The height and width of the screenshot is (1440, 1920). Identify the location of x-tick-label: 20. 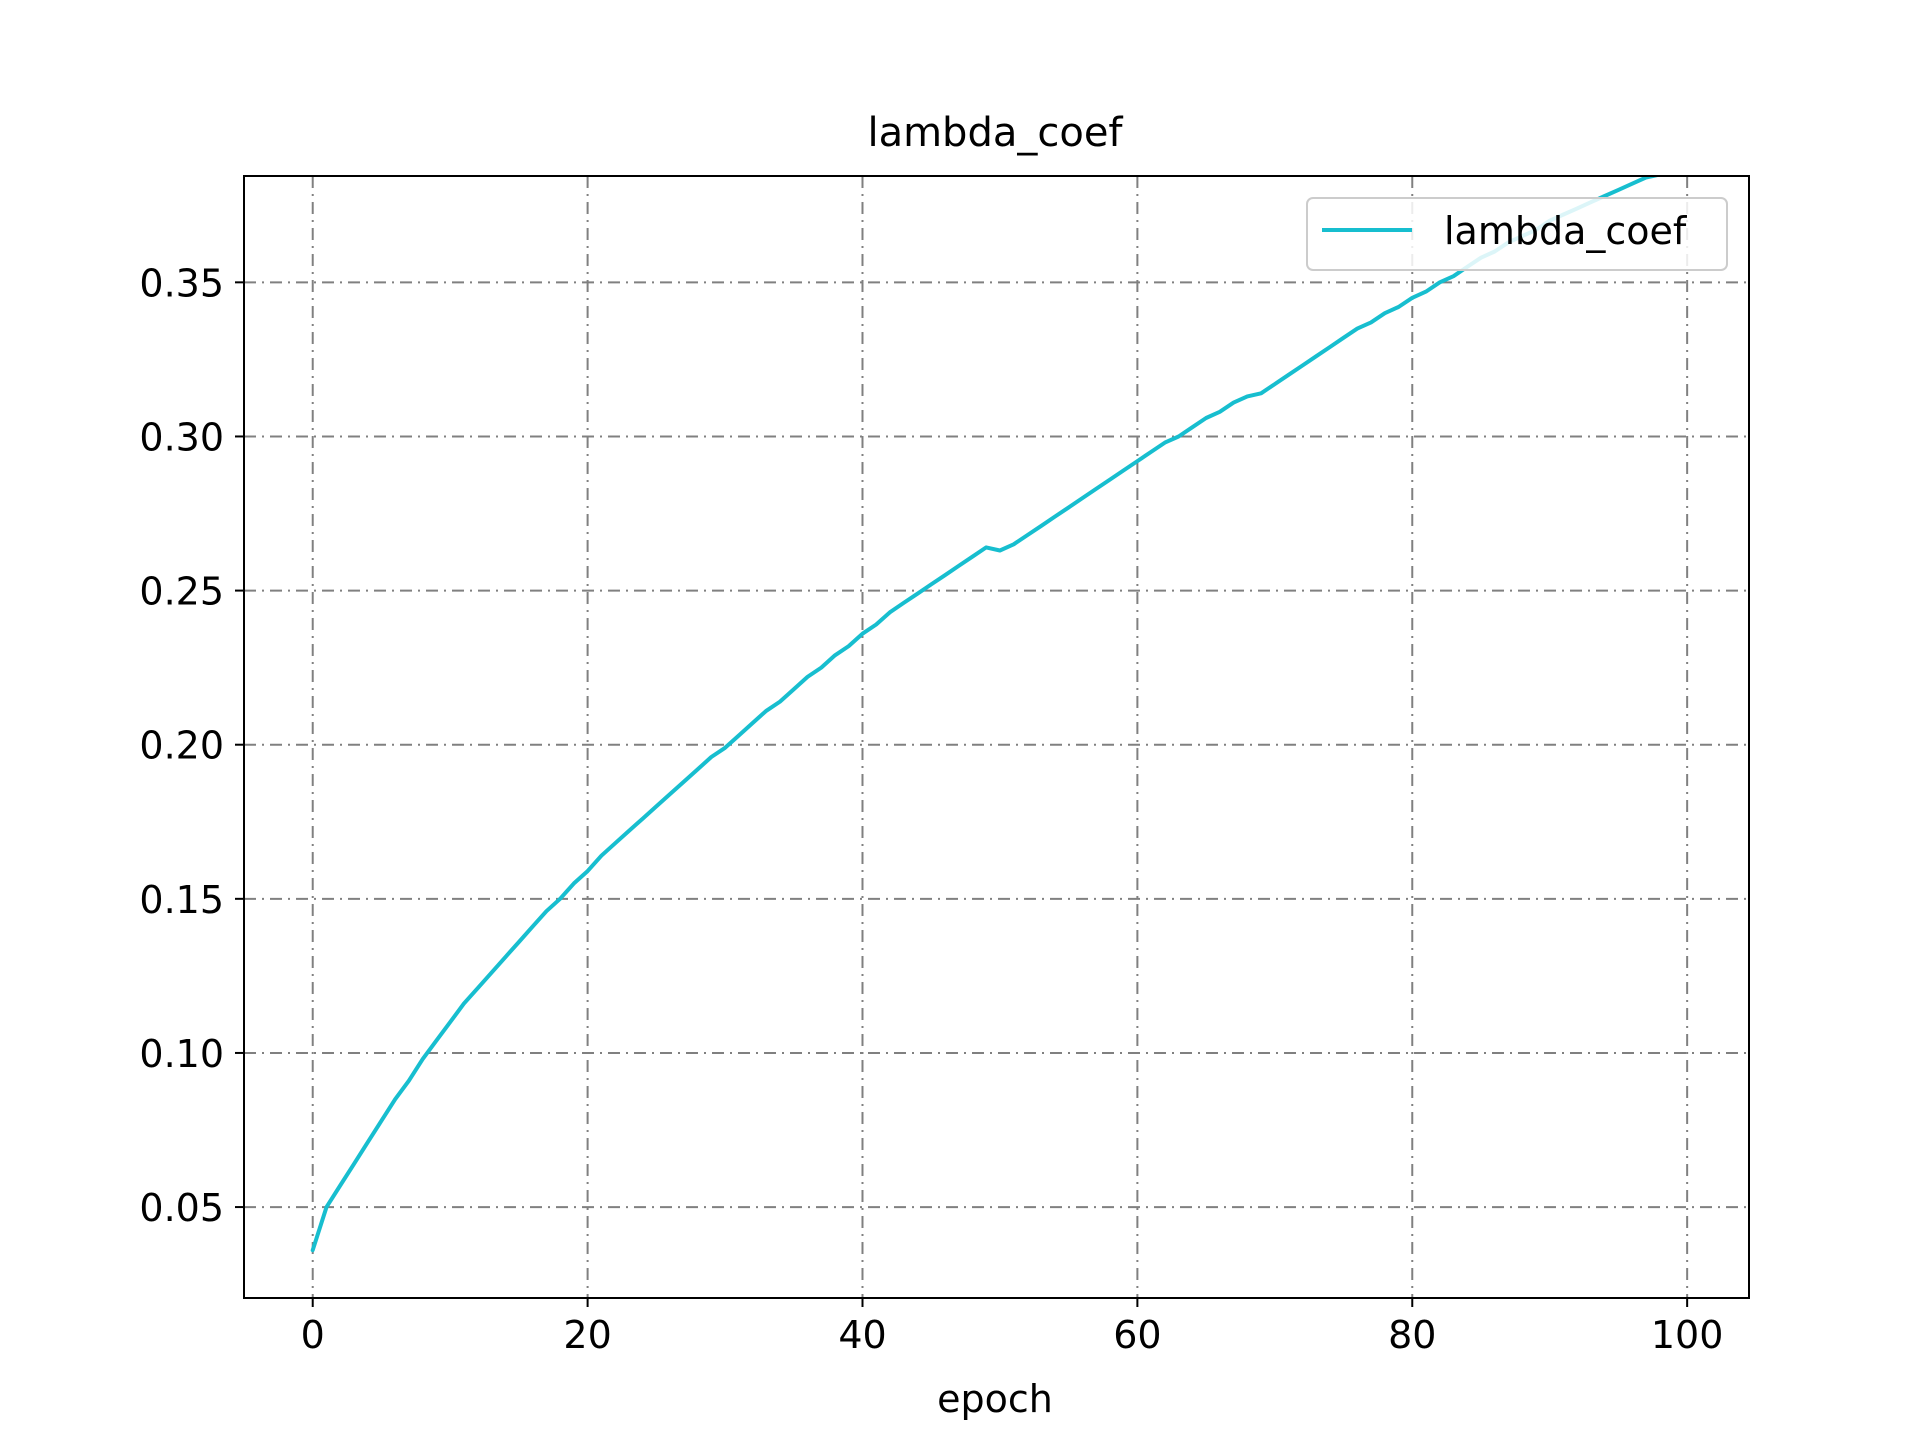
(587, 1335).